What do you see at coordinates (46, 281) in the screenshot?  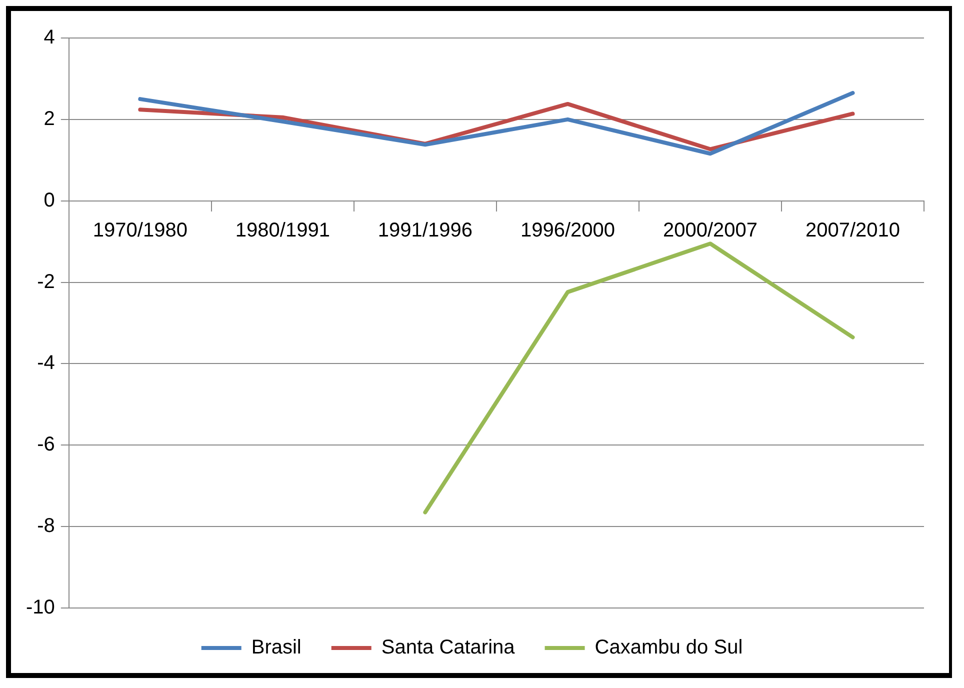 I see `y-tick-label: -2` at bounding box center [46, 281].